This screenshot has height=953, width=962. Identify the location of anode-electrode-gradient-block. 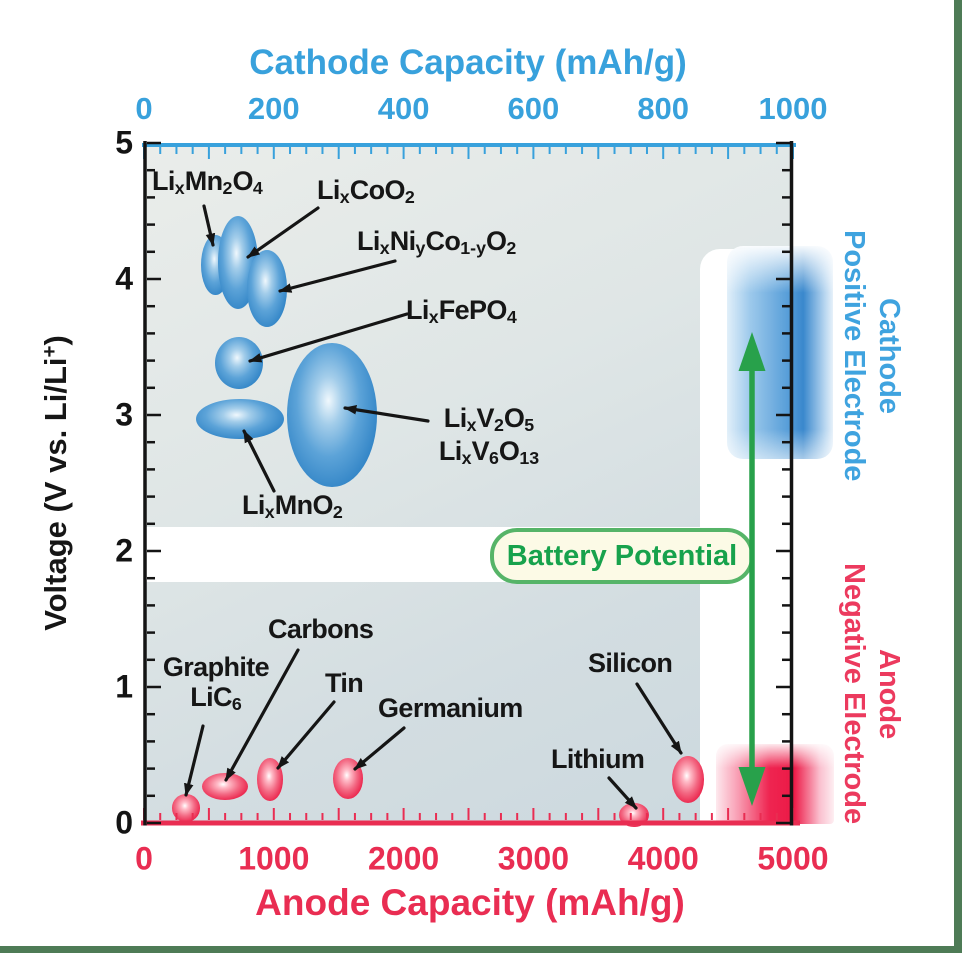
(775, 784).